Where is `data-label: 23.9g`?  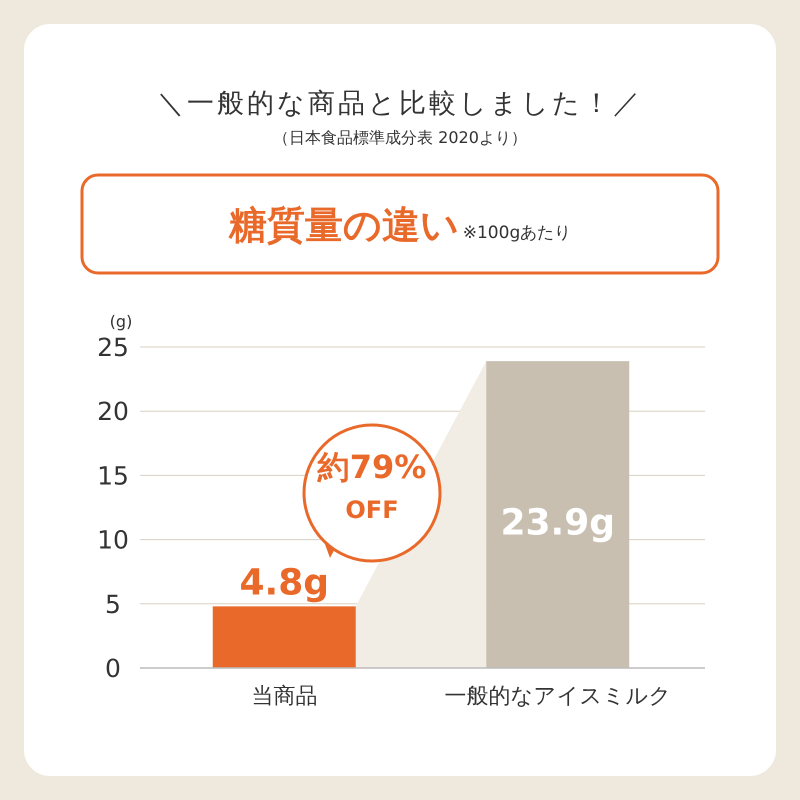
data-label: 23.9g is located at coordinates (558, 523).